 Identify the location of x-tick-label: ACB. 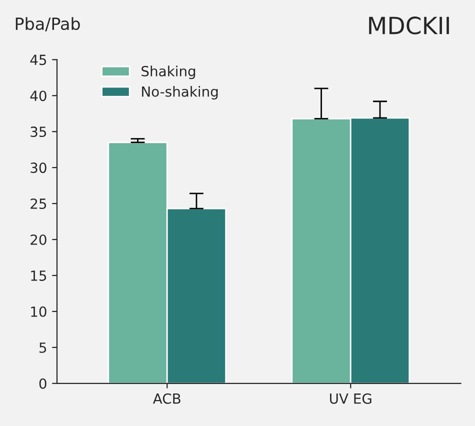
(166, 398).